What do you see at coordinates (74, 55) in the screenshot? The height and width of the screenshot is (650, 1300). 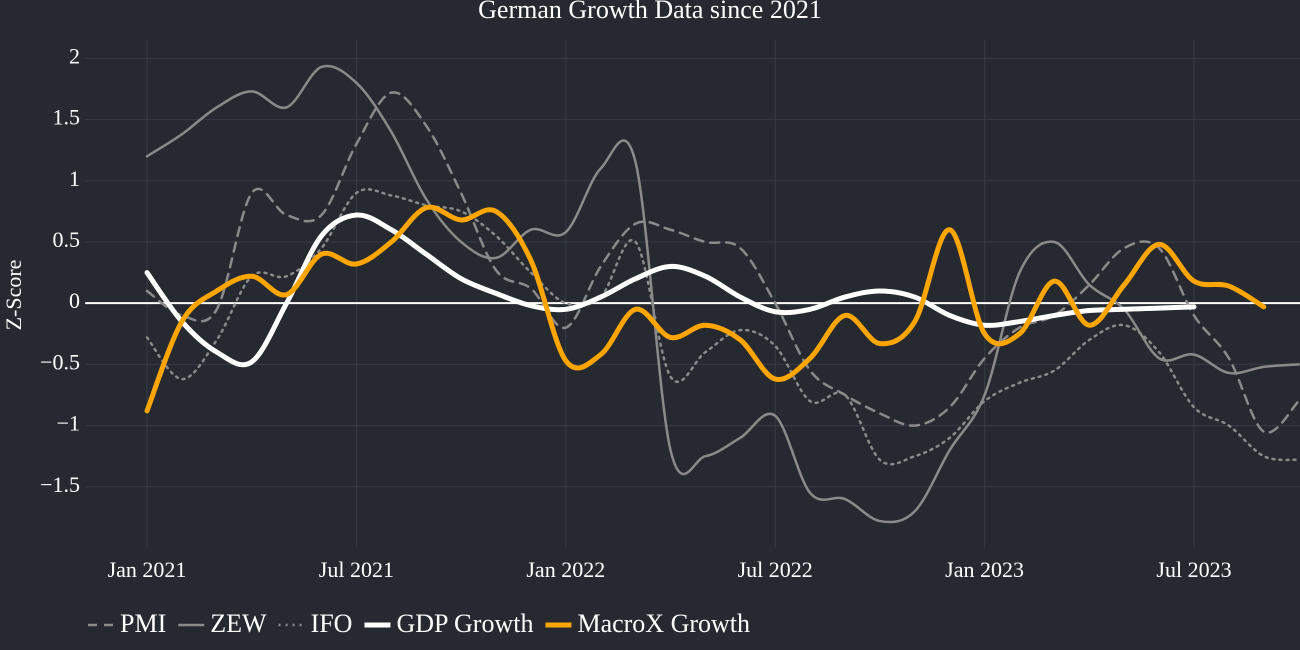 I see `y-tick-label: 2` at bounding box center [74, 55].